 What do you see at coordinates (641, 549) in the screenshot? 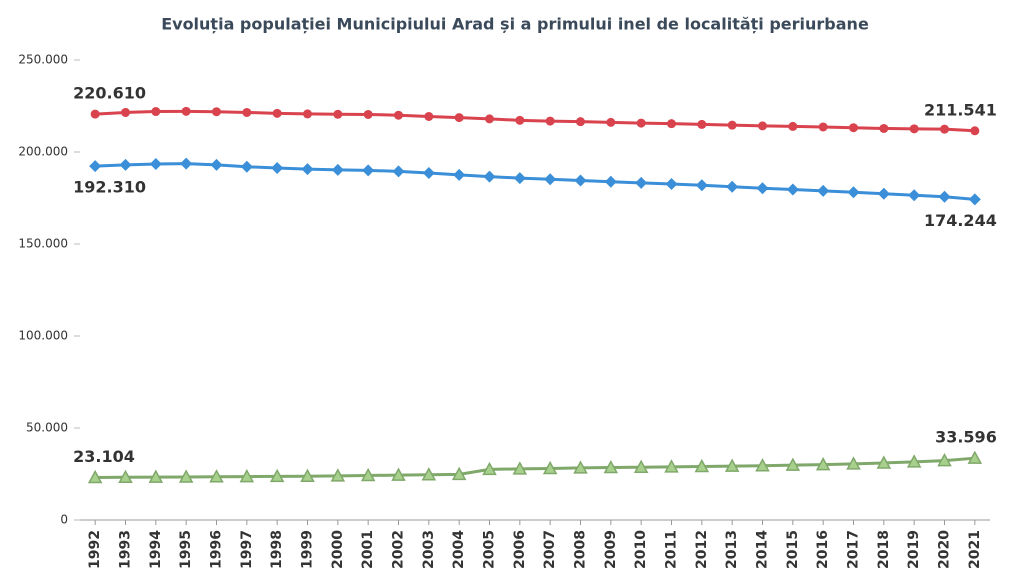
I see `x-tick-label: 2010` at bounding box center [641, 549].